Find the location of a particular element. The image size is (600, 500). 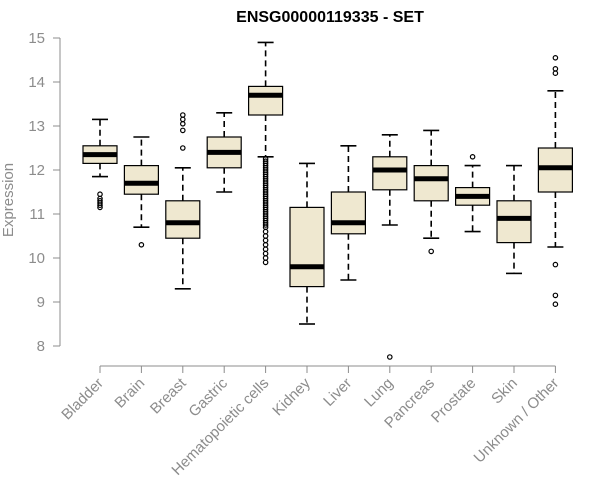

box-group-unknown-other is located at coordinates (555, 181).